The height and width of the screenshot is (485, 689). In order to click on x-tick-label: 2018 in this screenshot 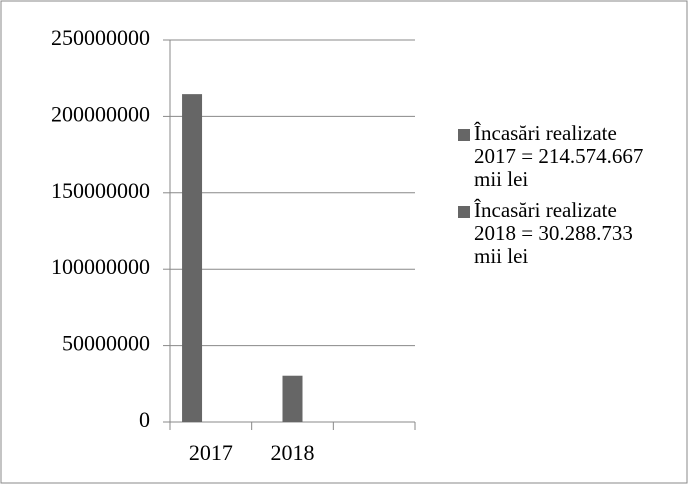, I will do `click(293, 452)`.